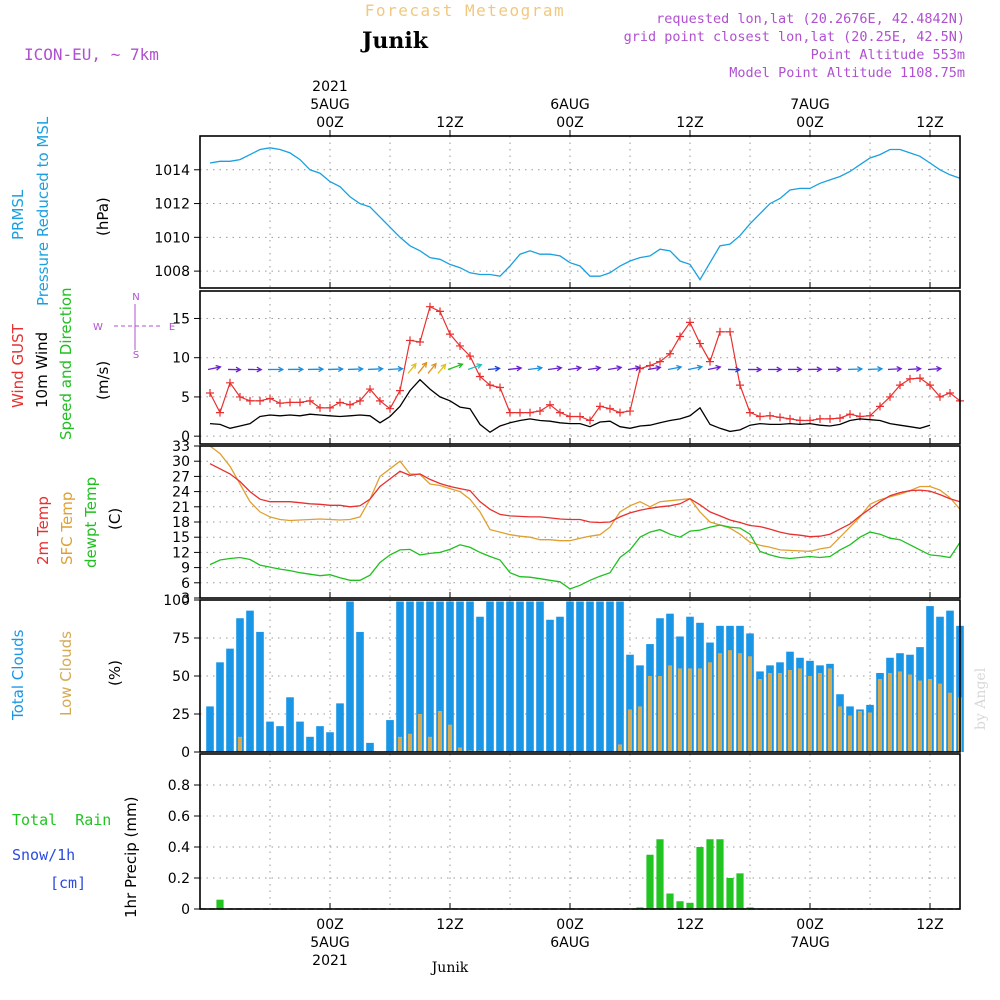  What do you see at coordinates (689, 925) in the screenshot?
I see `time-label-bottom: 12Z` at bounding box center [689, 925].